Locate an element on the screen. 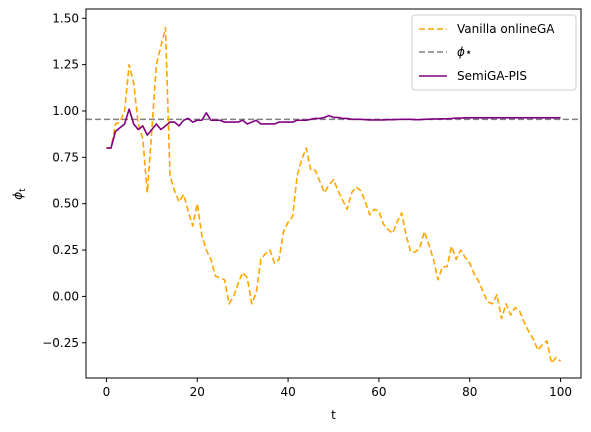  x-tick-label: 80 is located at coordinates (469, 392).